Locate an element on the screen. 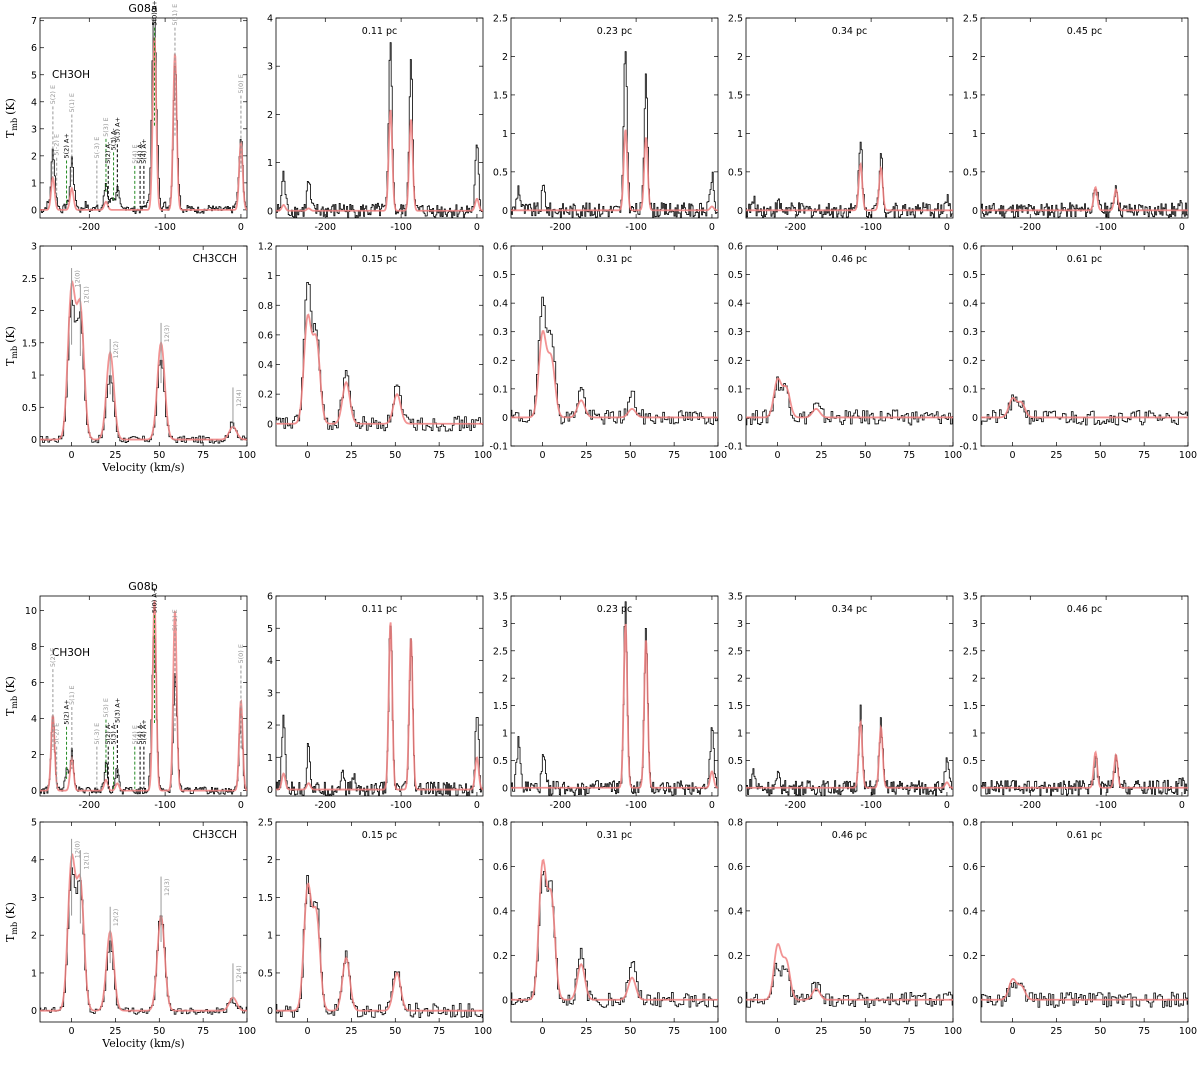 The width and height of the screenshot is (1200, 1077). transition-label: 5(2) E is located at coordinates (53, 658).